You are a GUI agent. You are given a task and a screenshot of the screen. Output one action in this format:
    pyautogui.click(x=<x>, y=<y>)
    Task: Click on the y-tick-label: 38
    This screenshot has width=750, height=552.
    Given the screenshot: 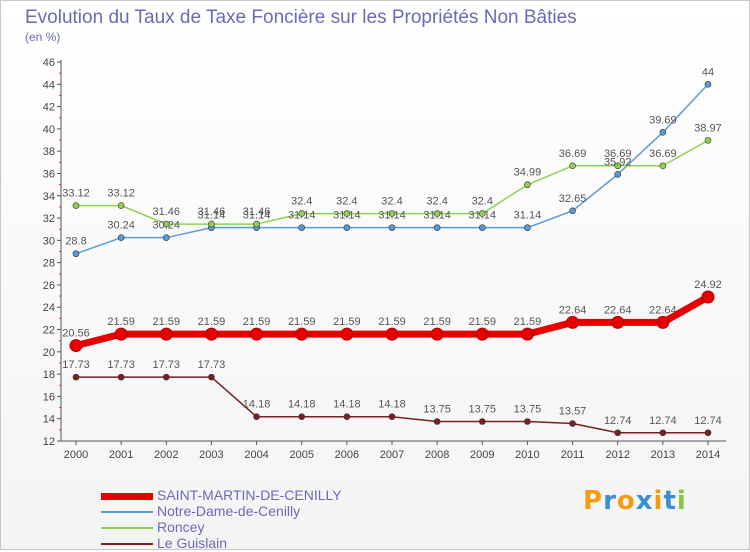 What is the action you would take?
    pyautogui.click(x=49, y=152)
    